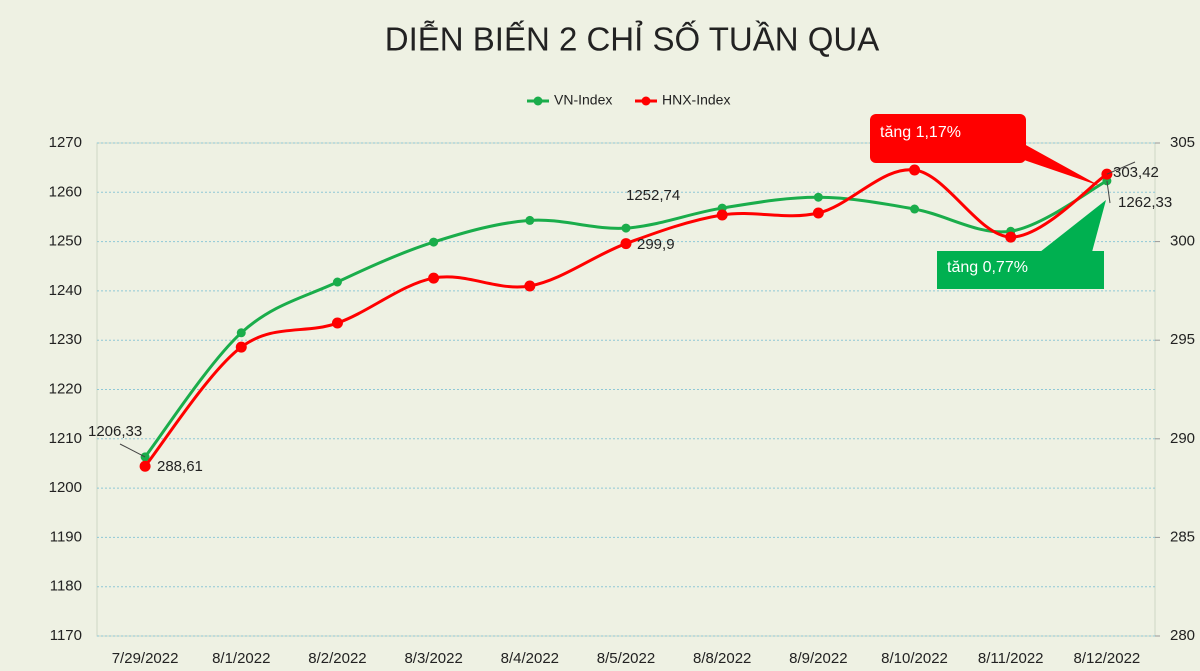 The width and height of the screenshot is (1200, 671). What do you see at coordinates (65, 438) in the screenshot?
I see `y-tick-label: 1210` at bounding box center [65, 438].